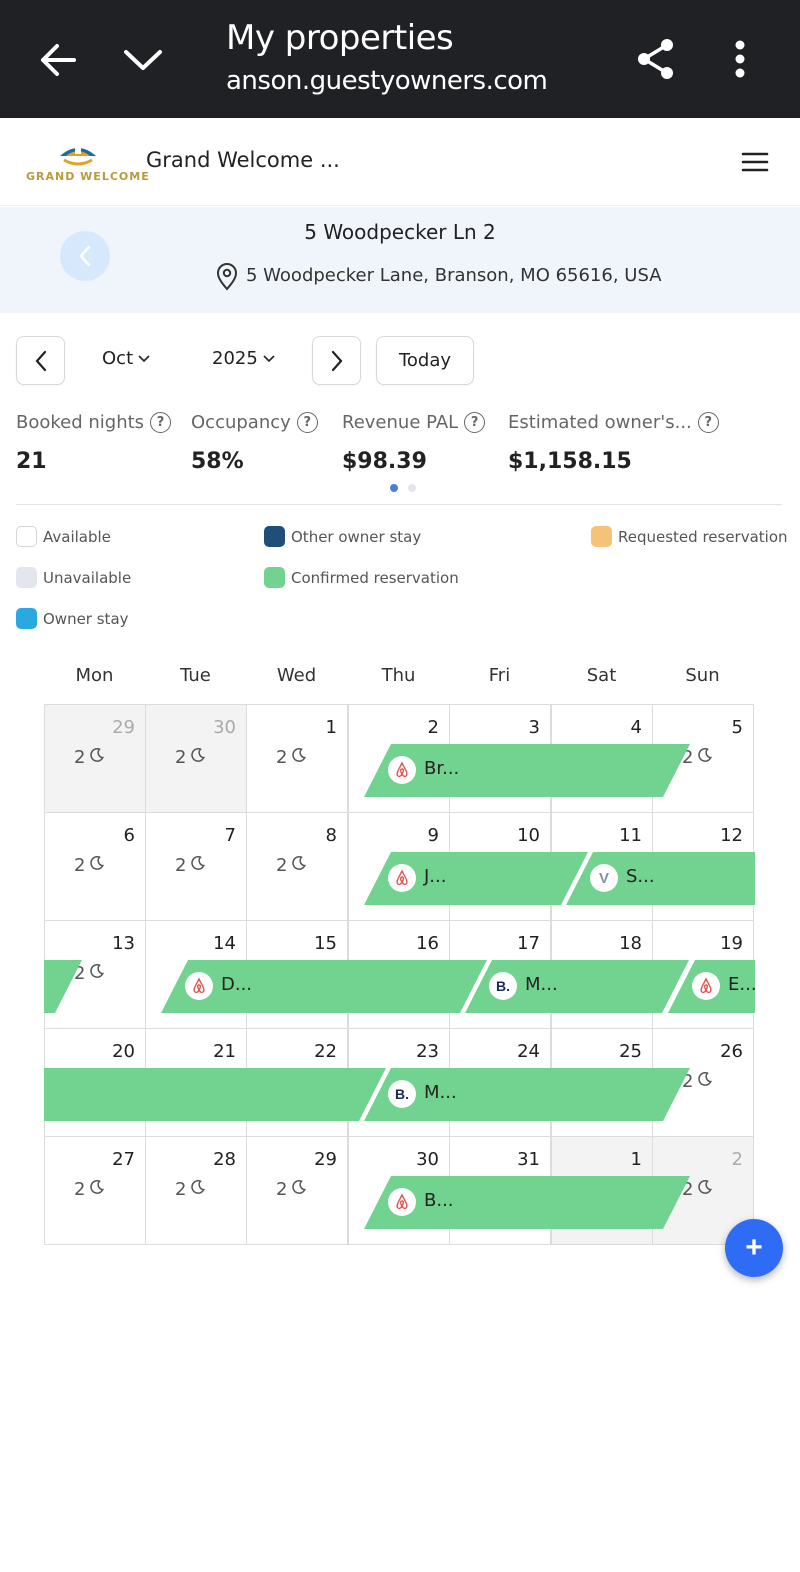  Describe the element at coordinates (215, 1094) in the screenshot. I see `reservation-bar-continued` at that location.